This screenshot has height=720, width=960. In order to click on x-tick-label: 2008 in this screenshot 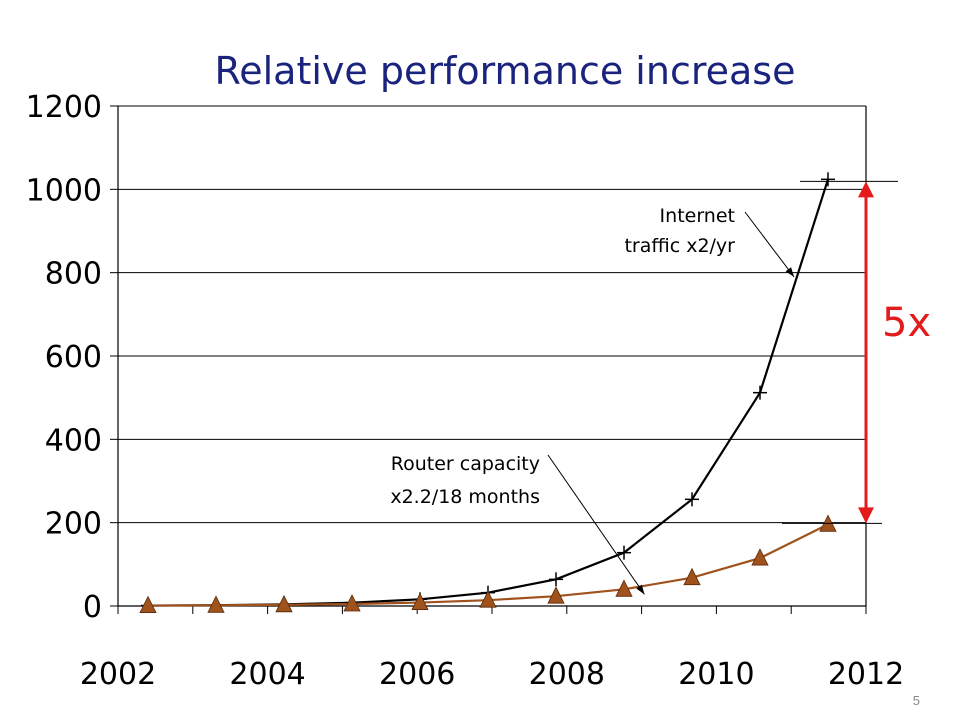, I will do `click(567, 674)`.